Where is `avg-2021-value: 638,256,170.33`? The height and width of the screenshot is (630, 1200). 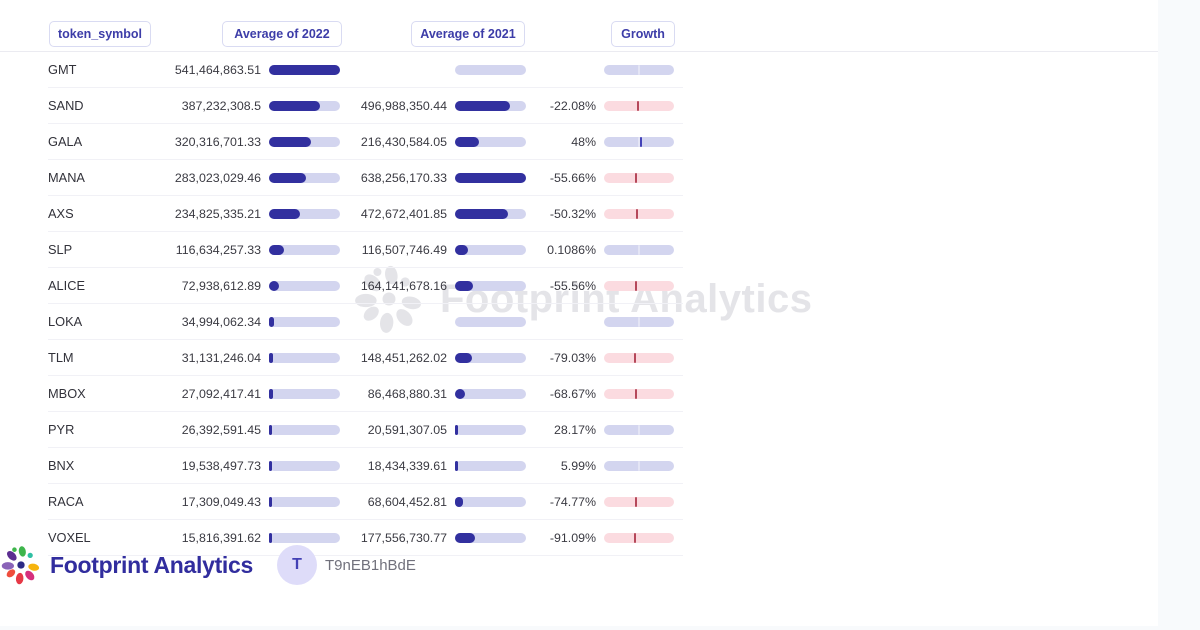
avg-2021-value: 638,256,170.33 is located at coordinates (403, 178).